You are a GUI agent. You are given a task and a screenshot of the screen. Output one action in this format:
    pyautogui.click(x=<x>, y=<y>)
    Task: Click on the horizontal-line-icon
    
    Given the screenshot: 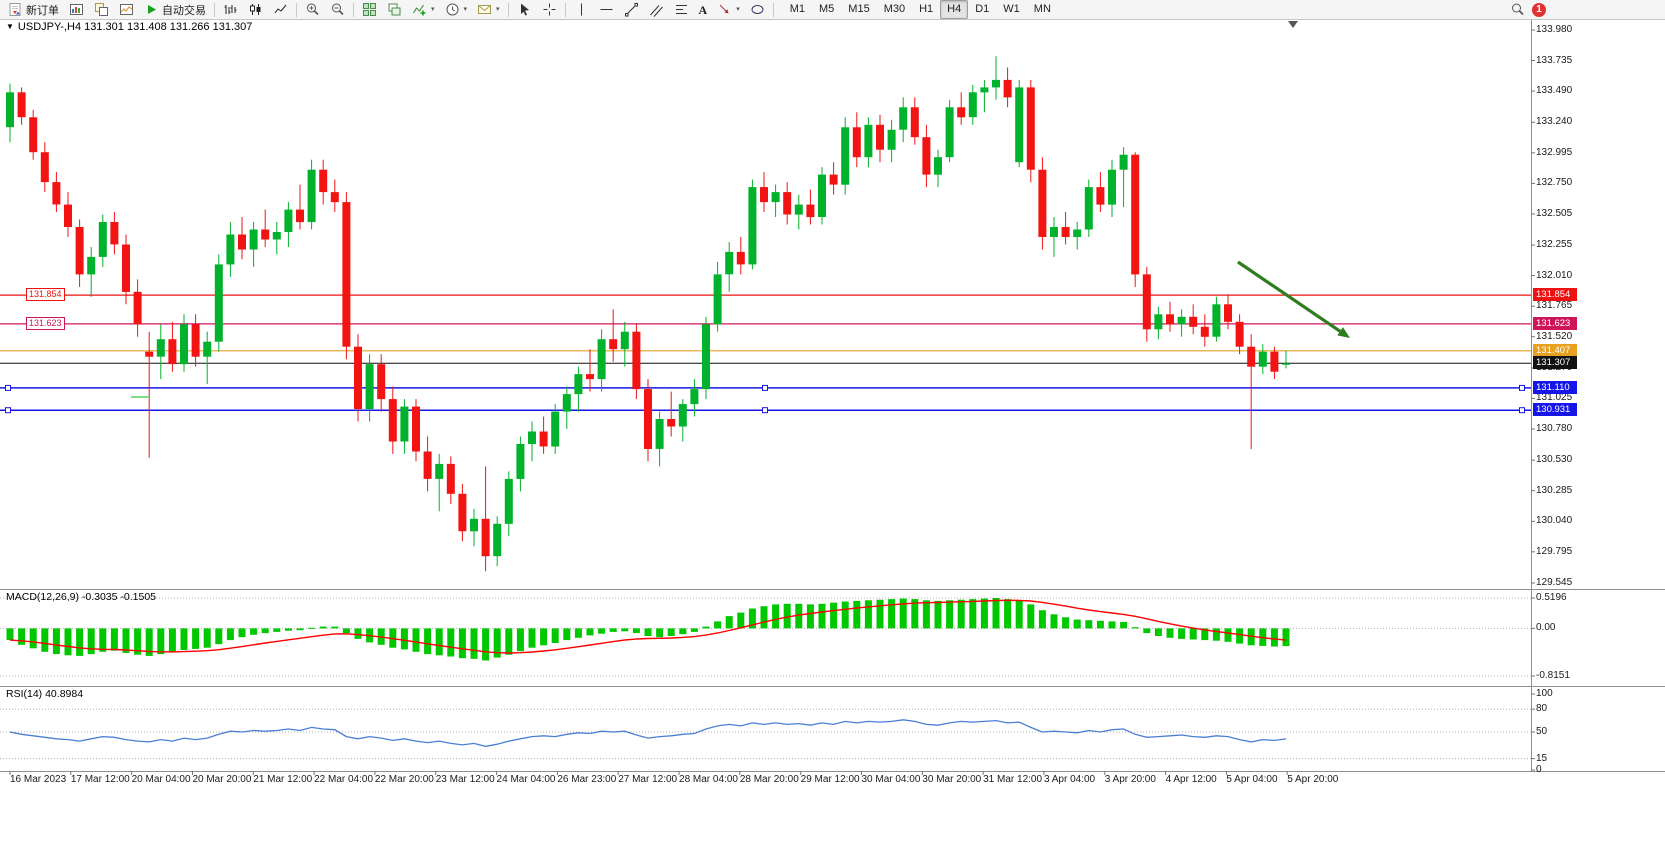 What is the action you would take?
    pyautogui.click(x=606, y=9)
    